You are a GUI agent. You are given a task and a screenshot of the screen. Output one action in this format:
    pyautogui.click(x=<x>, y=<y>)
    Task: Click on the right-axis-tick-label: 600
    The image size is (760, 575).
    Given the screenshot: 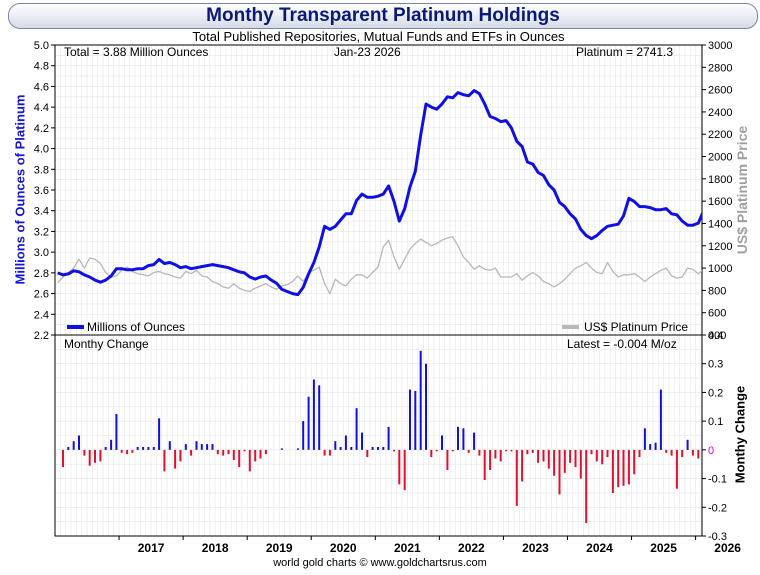 What is the action you would take?
    pyautogui.click(x=717, y=314)
    